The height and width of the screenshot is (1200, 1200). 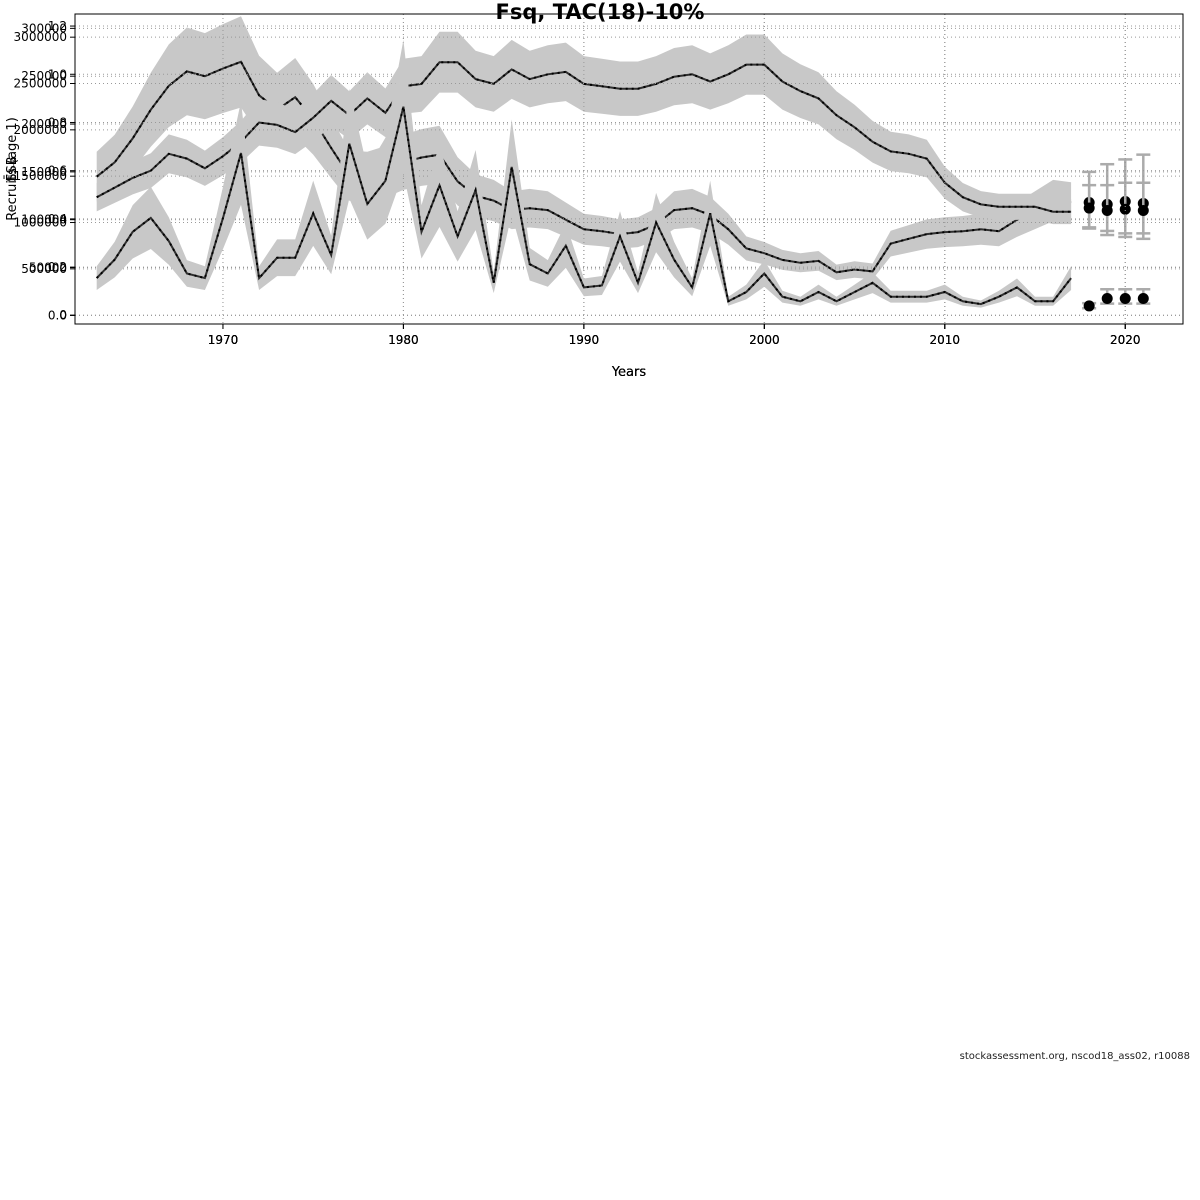 I want to click on svg-text: 0.6, so click(x=57, y=171).